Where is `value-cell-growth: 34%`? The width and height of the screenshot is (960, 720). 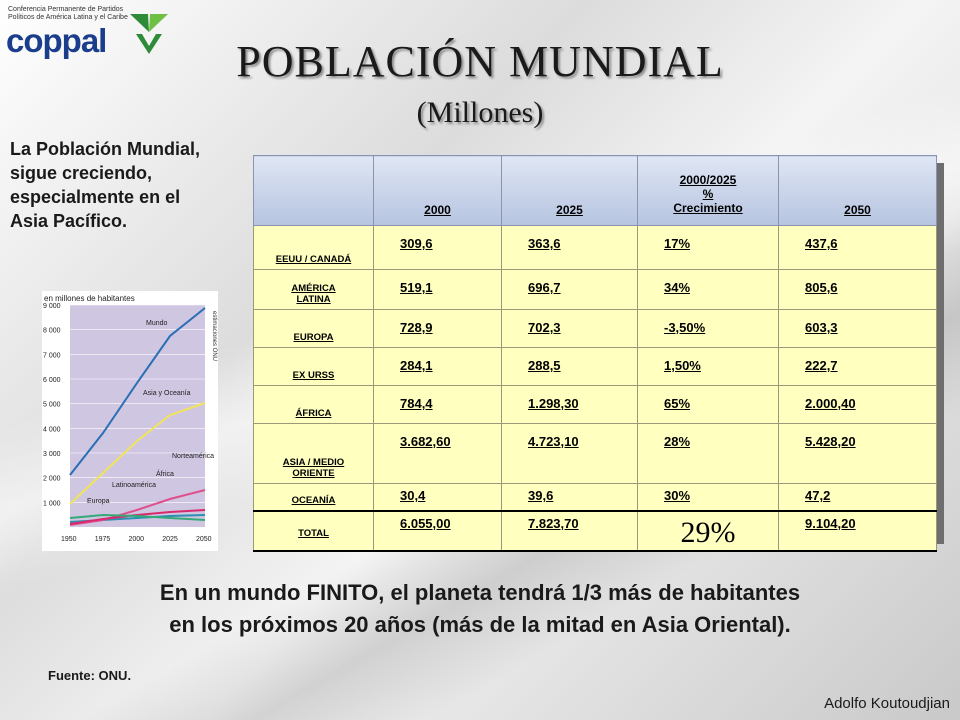
value-cell-growth: 34% is located at coordinates (708, 289).